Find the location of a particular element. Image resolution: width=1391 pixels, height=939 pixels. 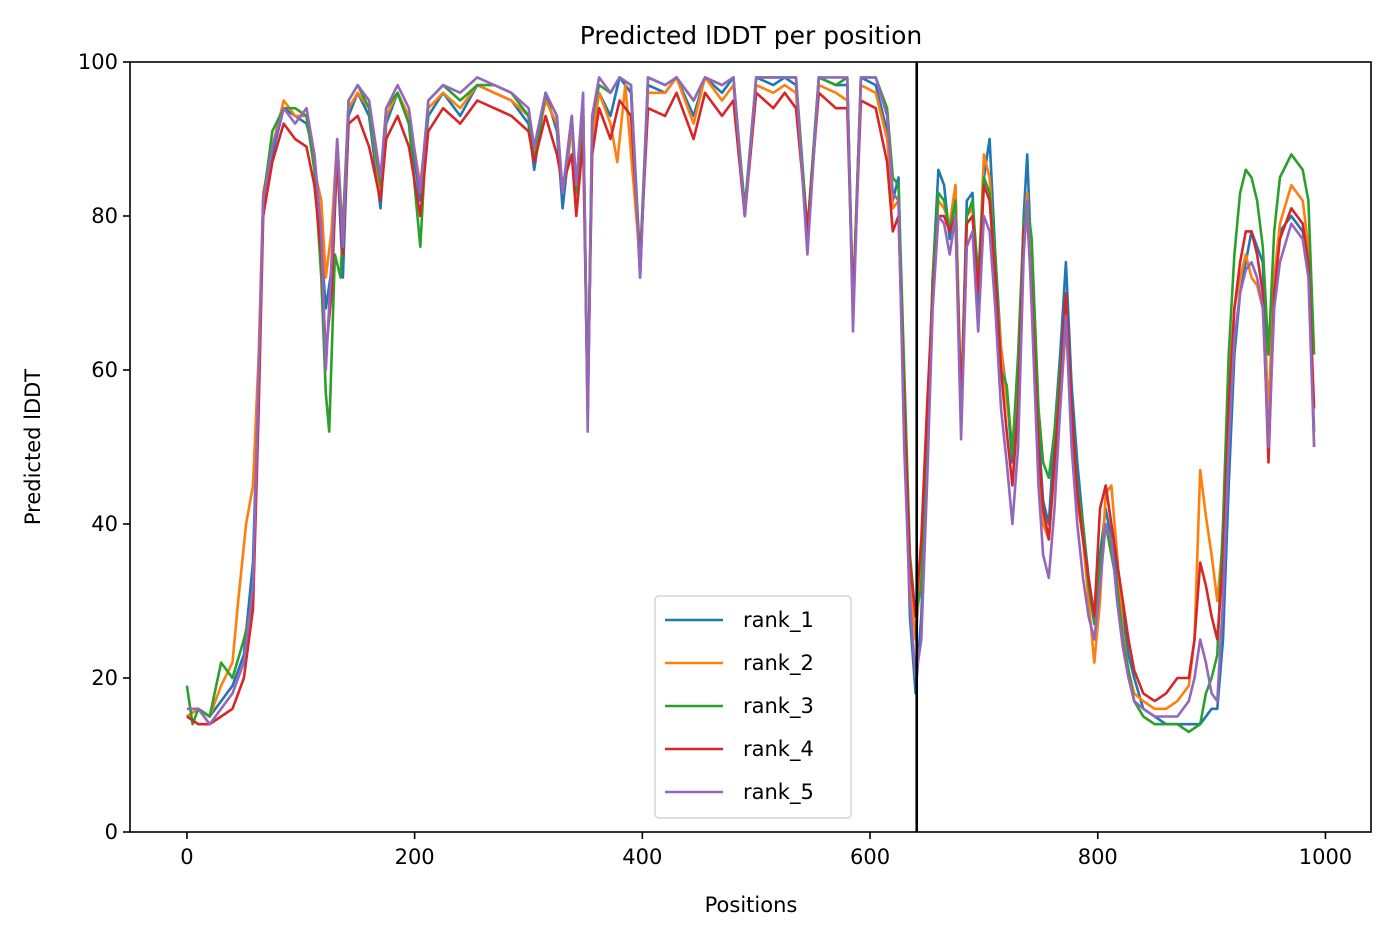

y-tick-label: 20 is located at coordinates (104, 678).